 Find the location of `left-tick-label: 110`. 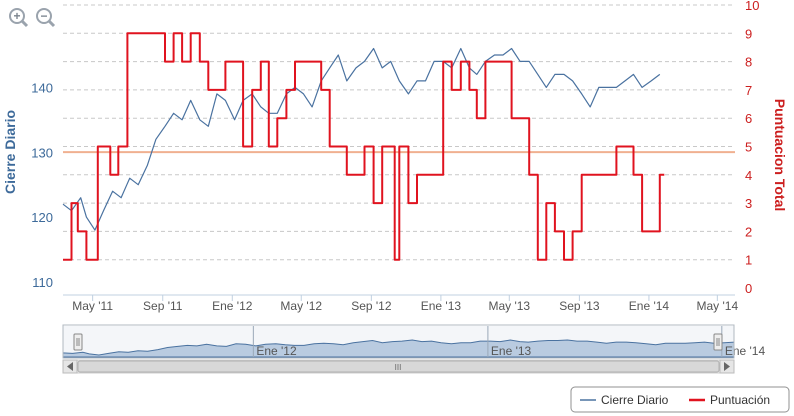

left-tick-label: 110 is located at coordinates (42, 282).